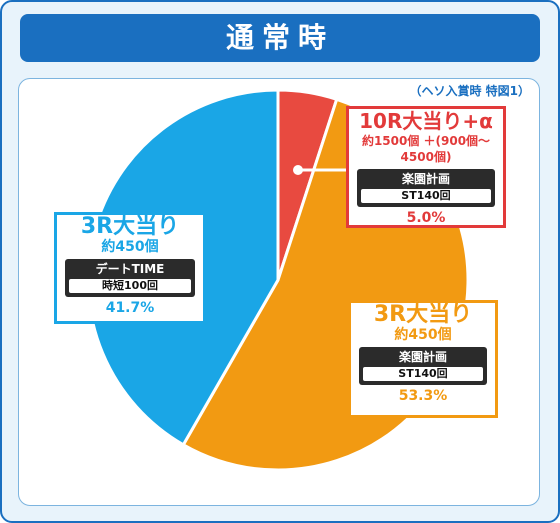  I want to click on label-pct-orange: 53.3%, so click(423, 396).